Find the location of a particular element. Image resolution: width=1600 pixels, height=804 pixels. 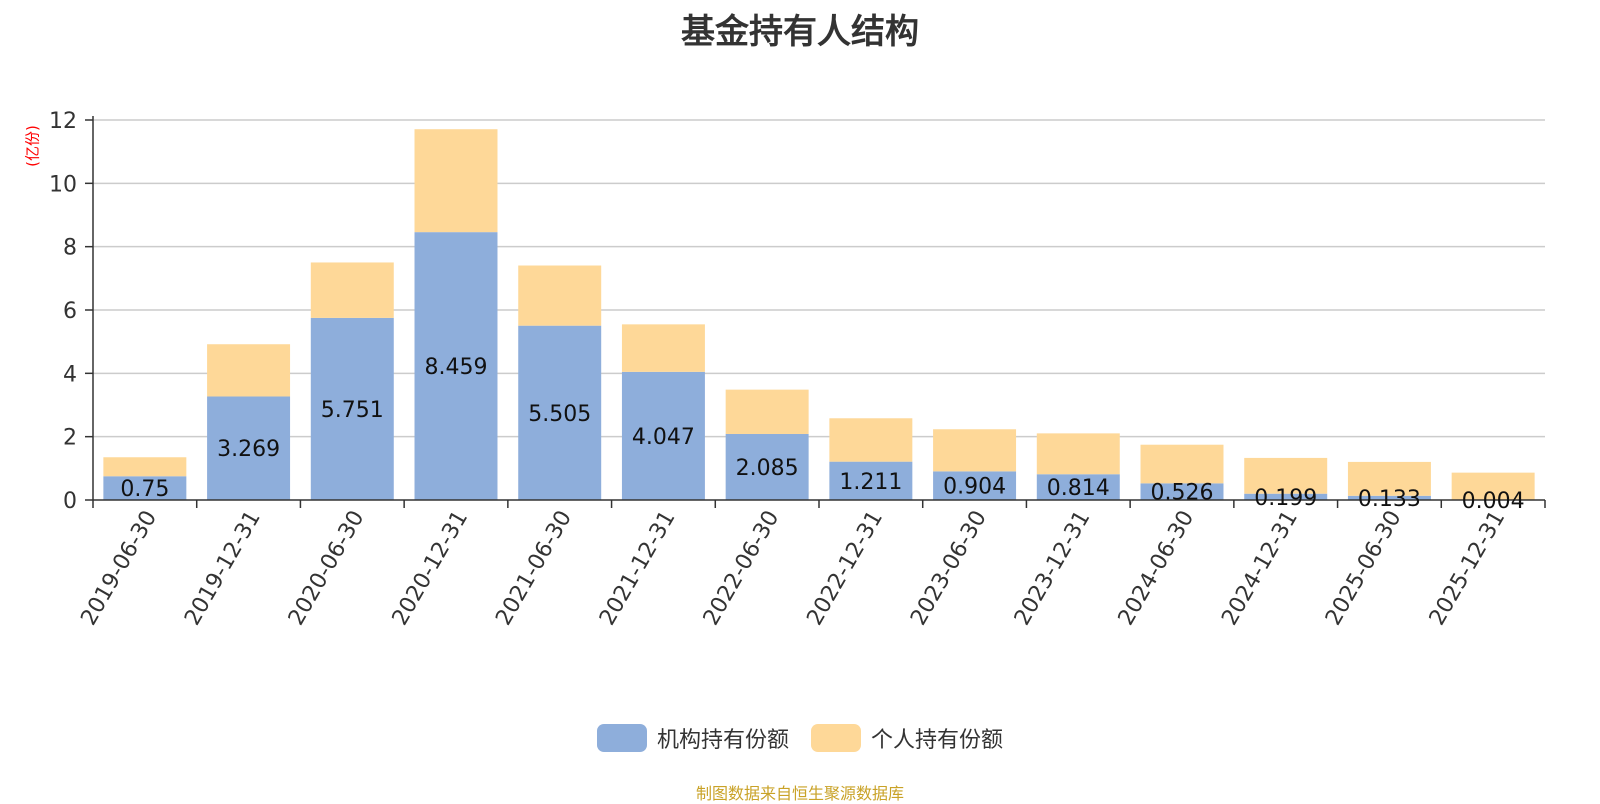

data-label: 0.004 is located at coordinates (1493, 501).